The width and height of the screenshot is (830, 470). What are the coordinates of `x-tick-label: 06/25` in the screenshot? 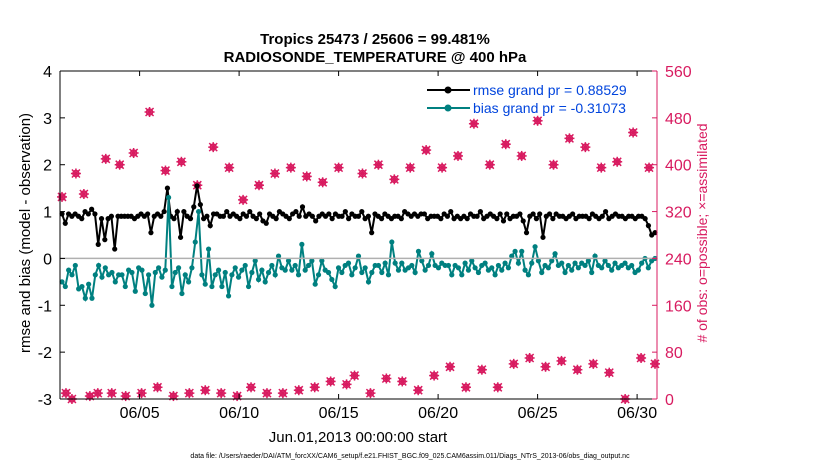 It's located at (538, 413).